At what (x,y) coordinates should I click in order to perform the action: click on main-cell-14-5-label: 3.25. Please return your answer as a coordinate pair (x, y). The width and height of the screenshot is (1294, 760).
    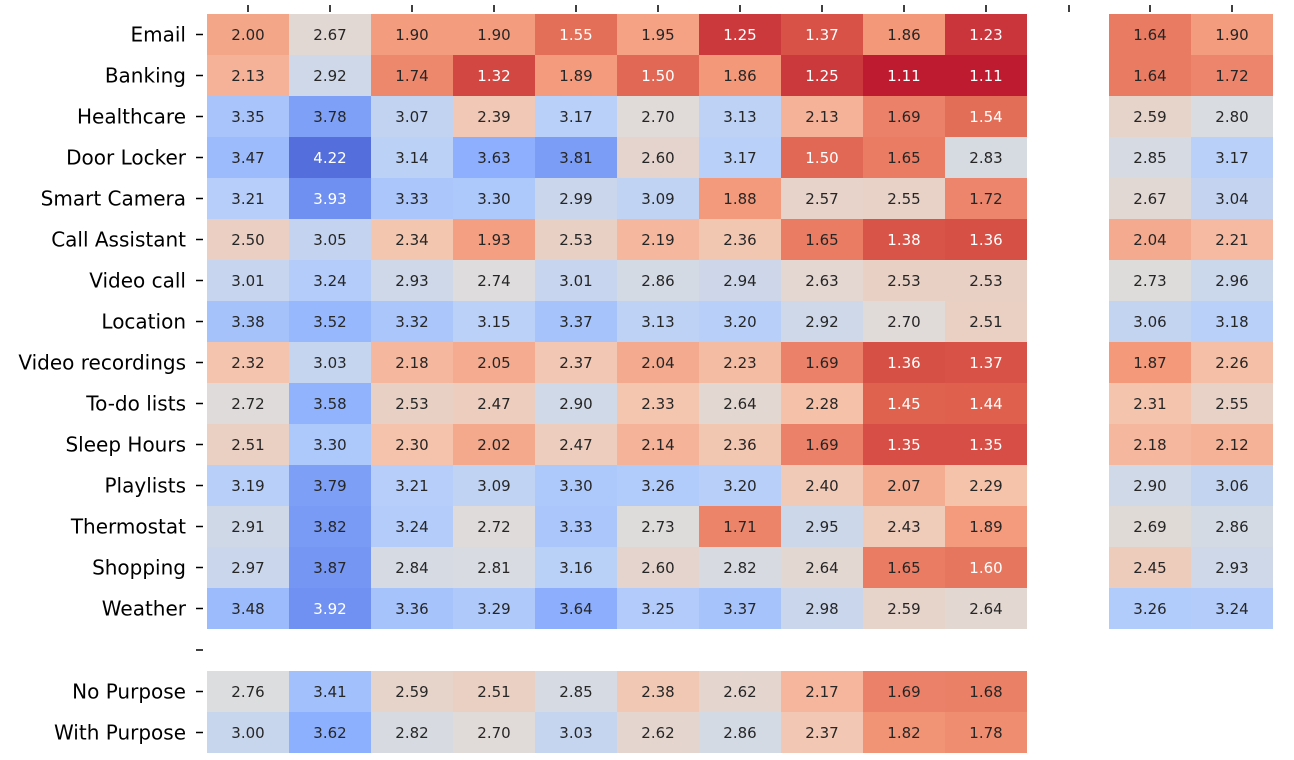
    Looking at the image, I should click on (657, 609).